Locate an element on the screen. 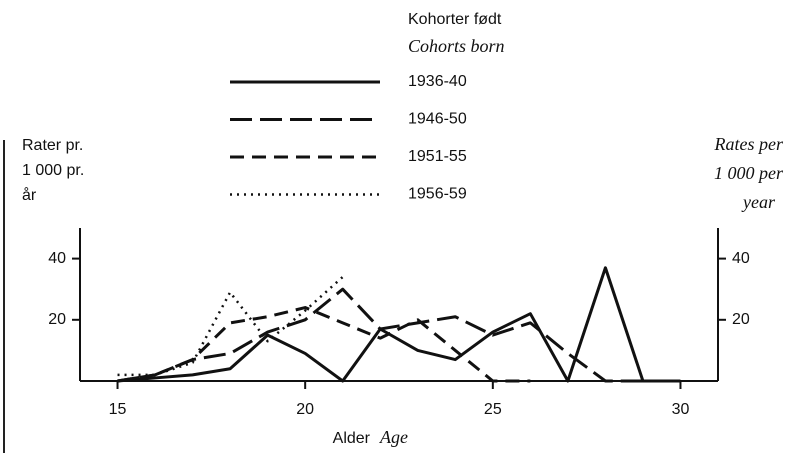 Image resolution: width=788 pixels, height=453 pixels. y2-label: year is located at coordinates (758, 202).